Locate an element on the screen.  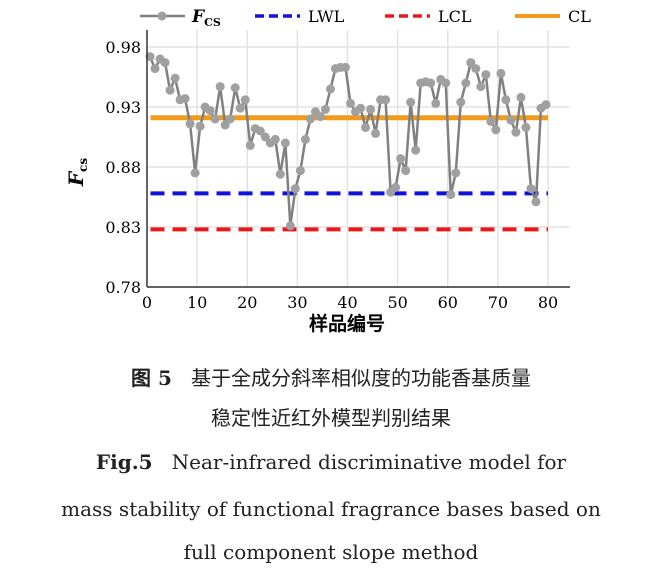
caption-en-3: full component slope method is located at coordinates (331, 552).